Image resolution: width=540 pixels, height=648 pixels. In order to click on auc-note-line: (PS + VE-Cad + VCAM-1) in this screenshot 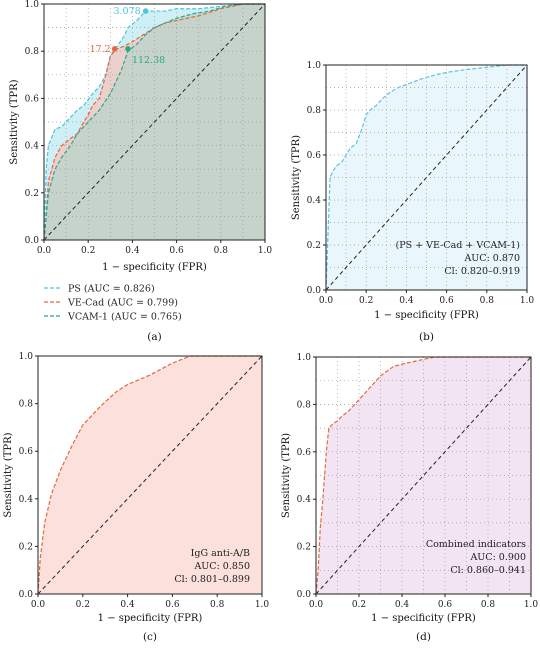, I will do `click(458, 245)`.